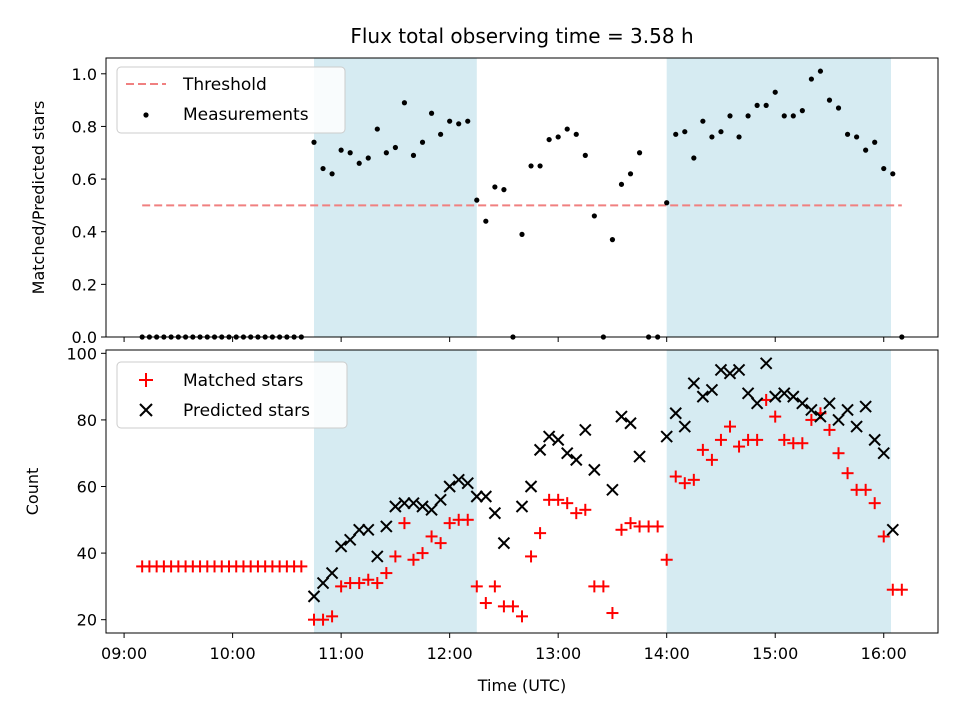 Image resolution: width=960 pixels, height=720 pixels. Describe the element at coordinates (87, 420) in the screenshot. I see `bottom-y-tick-label: 80` at that location.